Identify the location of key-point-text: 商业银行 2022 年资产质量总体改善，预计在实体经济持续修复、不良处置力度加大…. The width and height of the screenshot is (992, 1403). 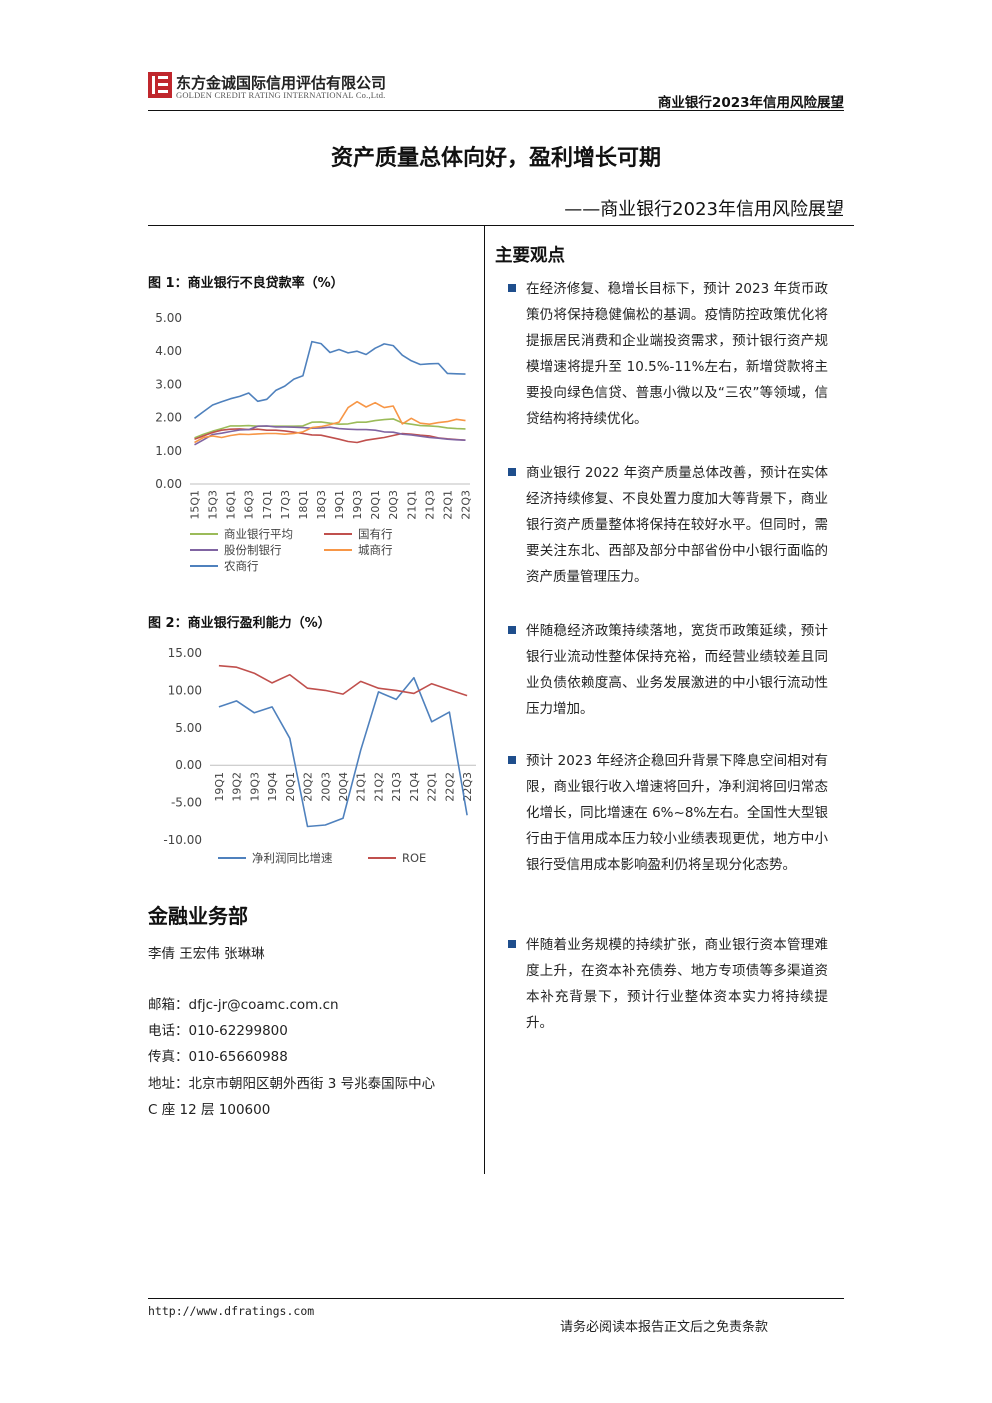
(677, 525).